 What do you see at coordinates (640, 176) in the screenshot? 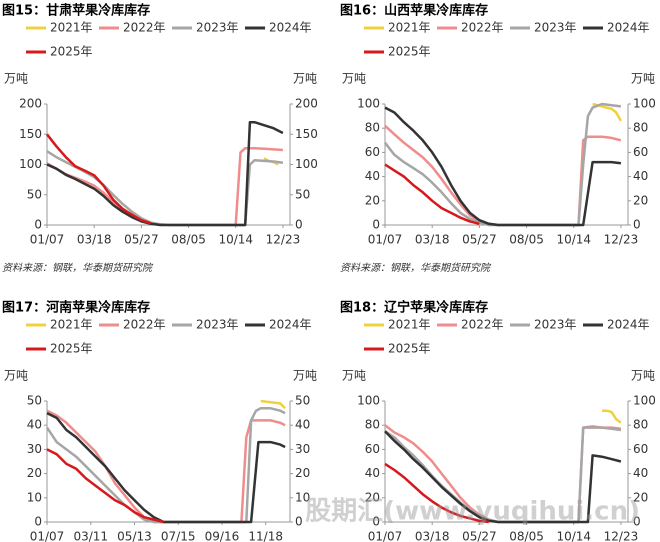
I see `y2-tick-label: 40` at bounding box center [640, 176].